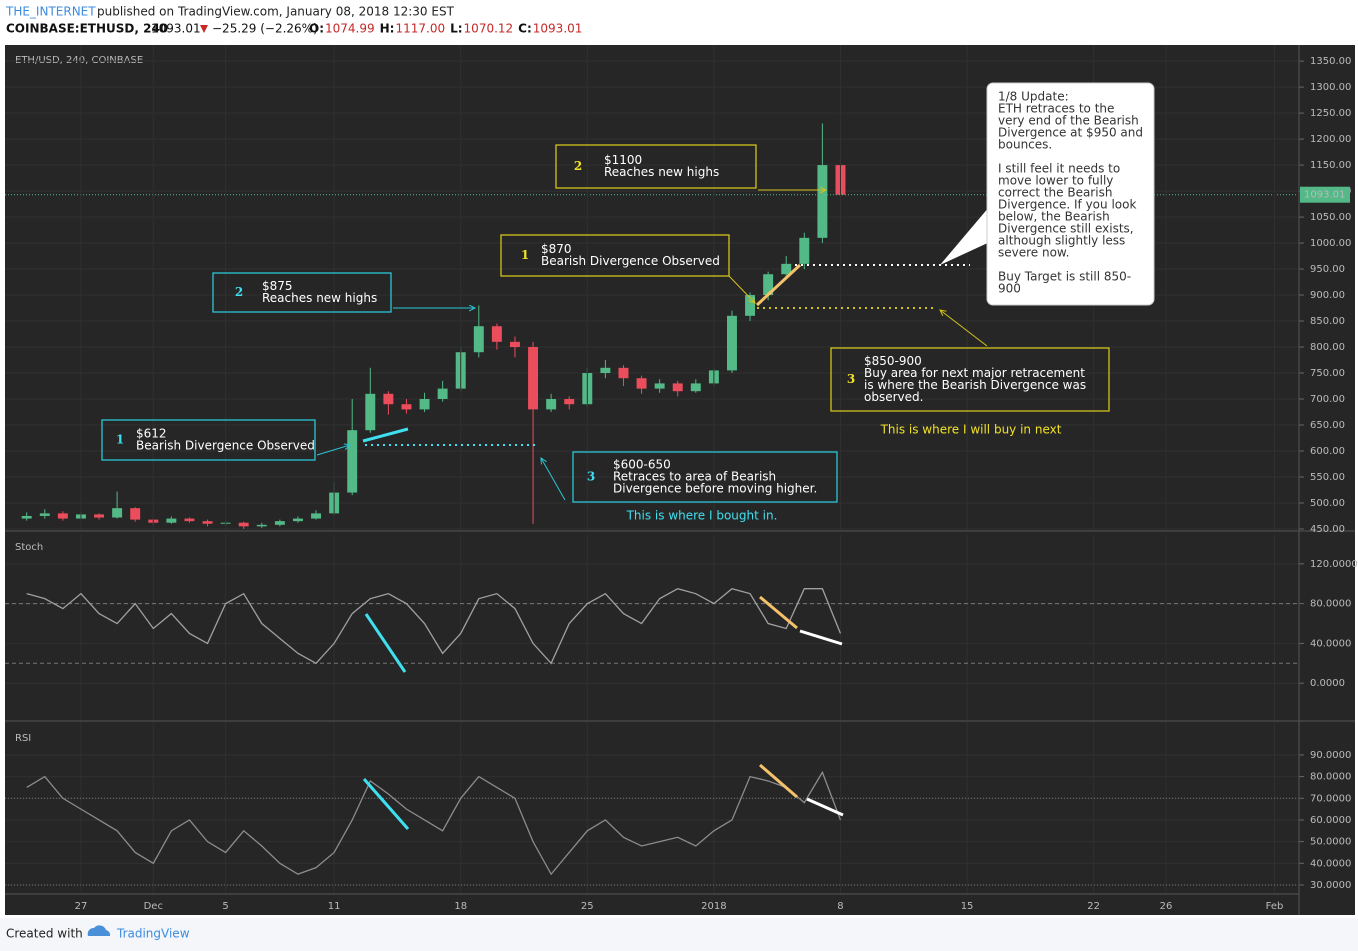  I want to click on note-text: 900, so click(1009, 289).